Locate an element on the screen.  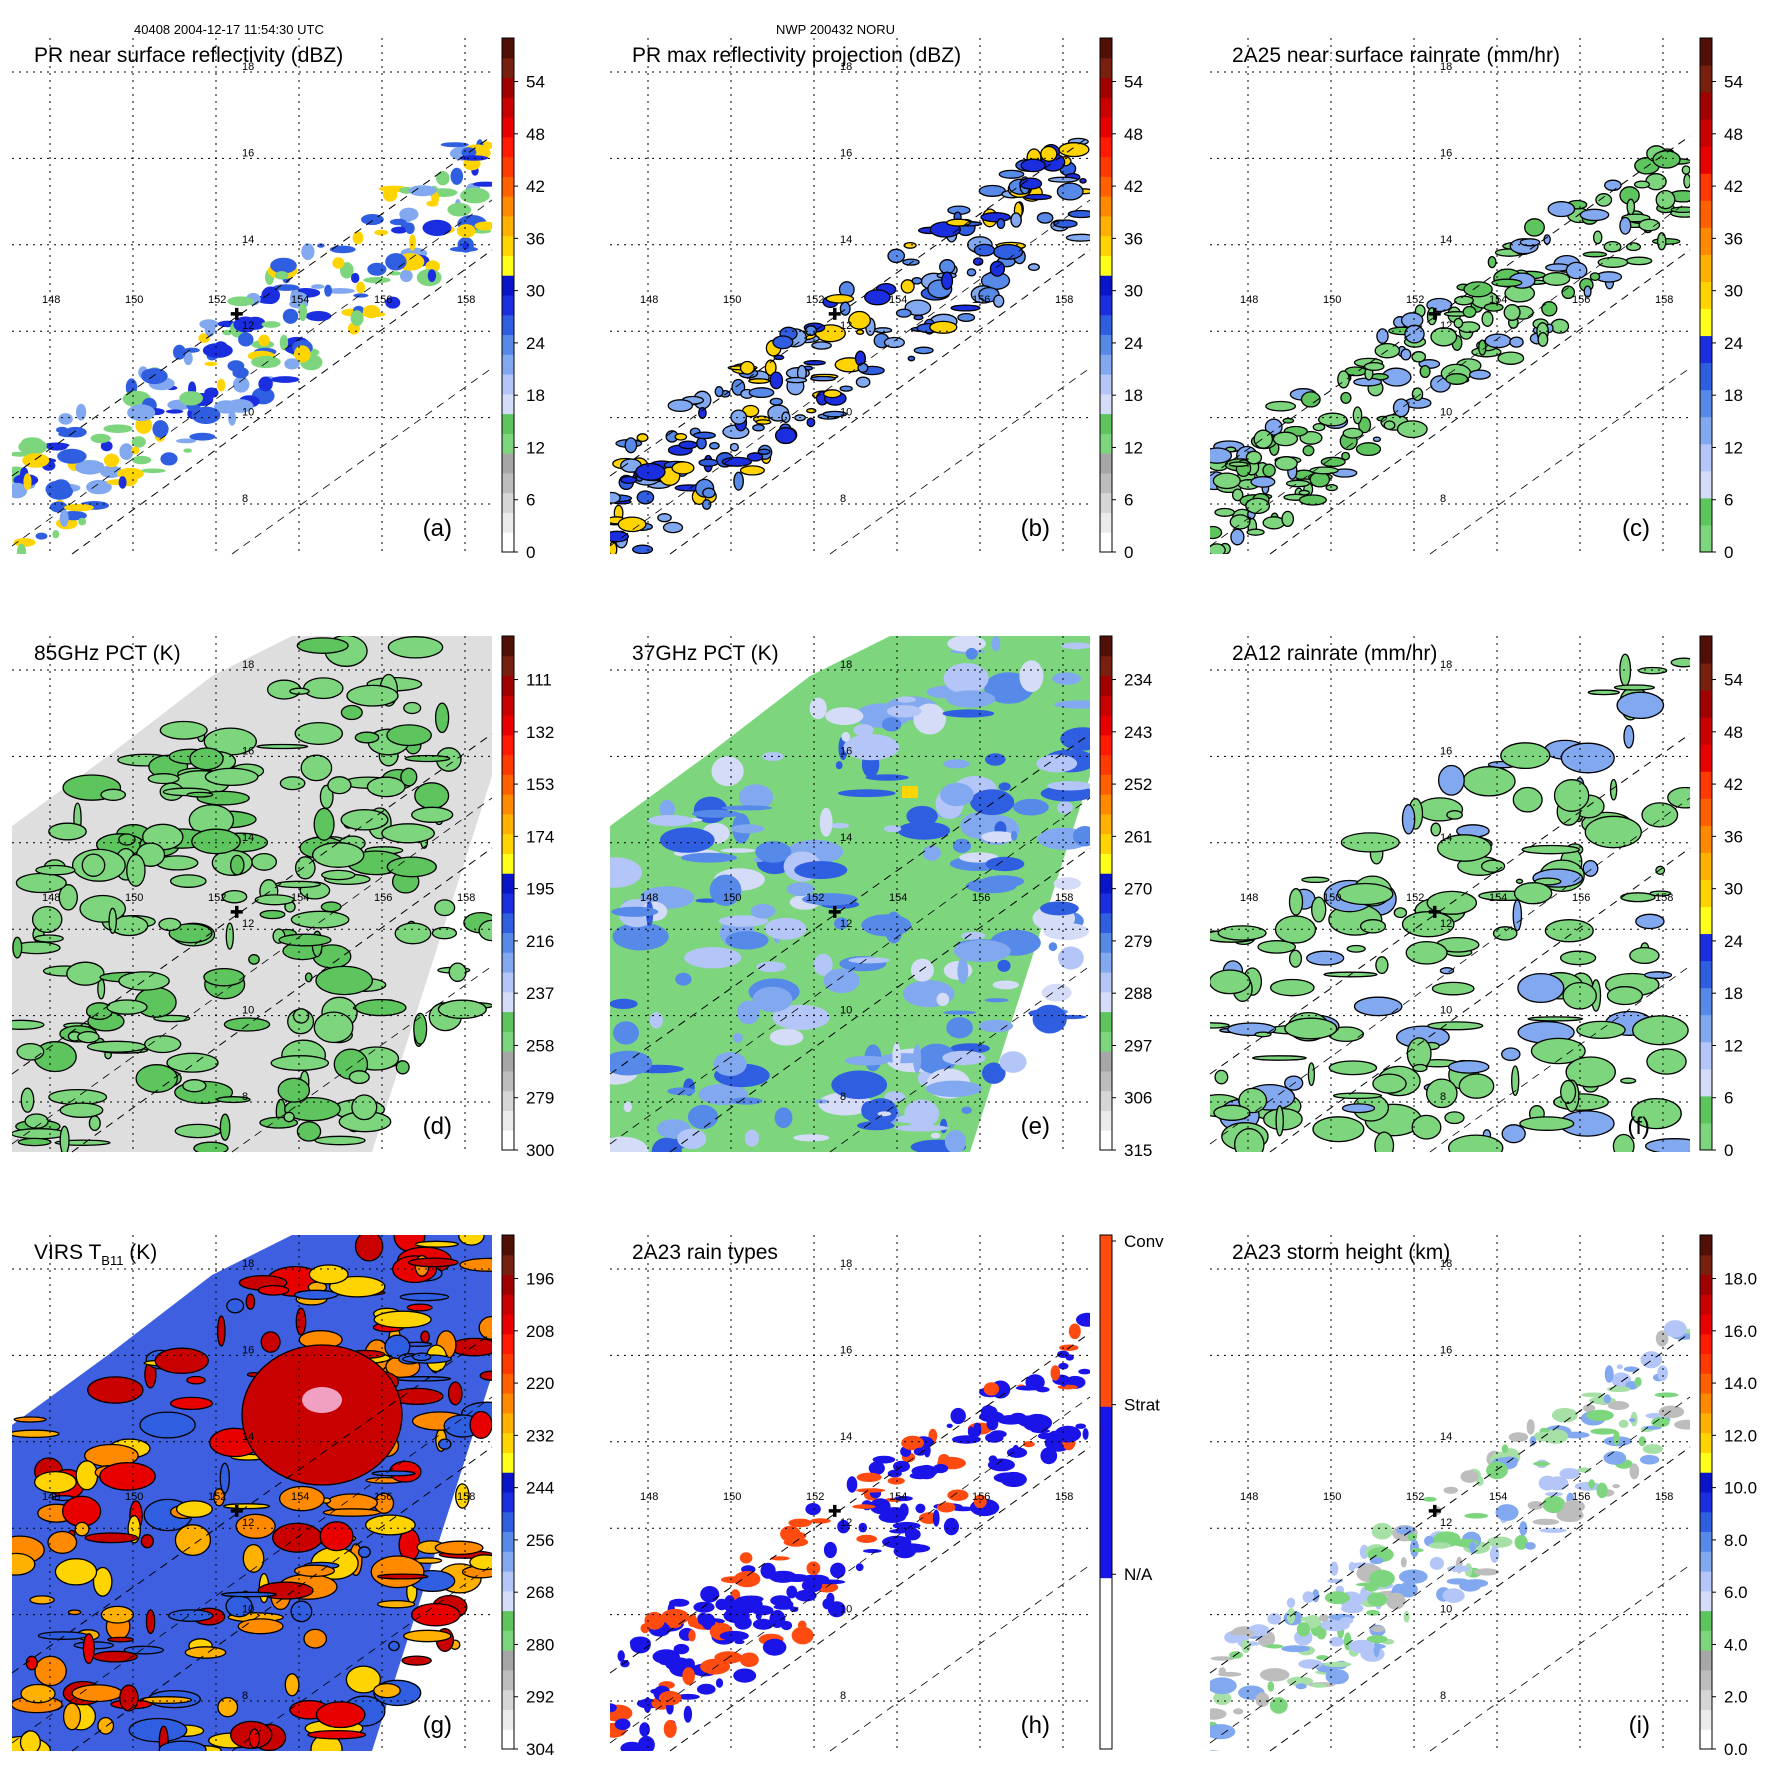
colorbar-frame is located at coordinates (508, 893).